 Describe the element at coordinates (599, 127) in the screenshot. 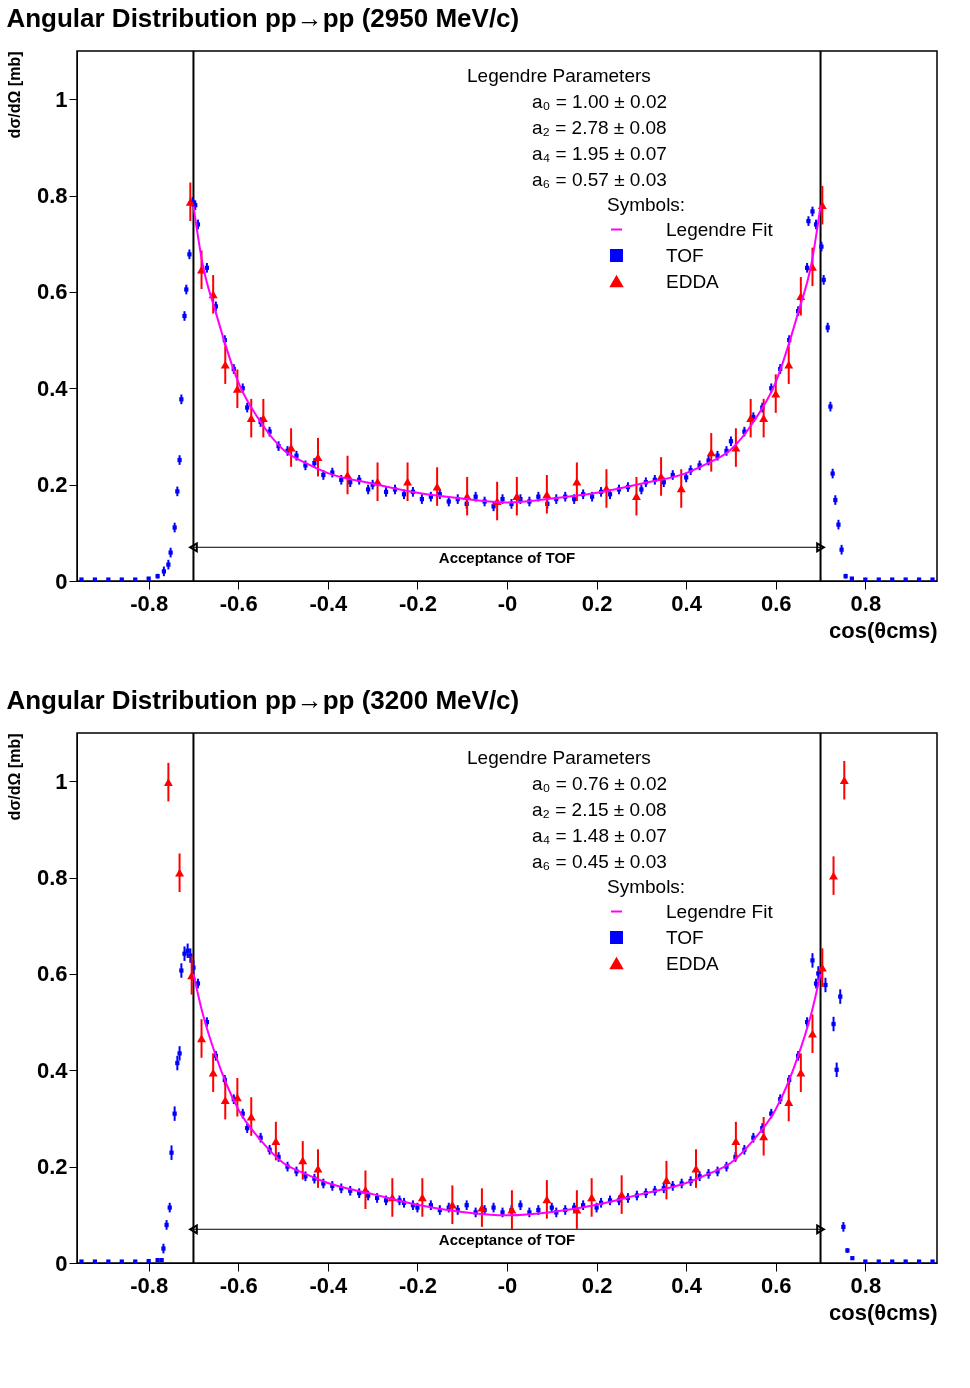

I see `annotation: a₂ = 2.78 ± 0.08` at that location.